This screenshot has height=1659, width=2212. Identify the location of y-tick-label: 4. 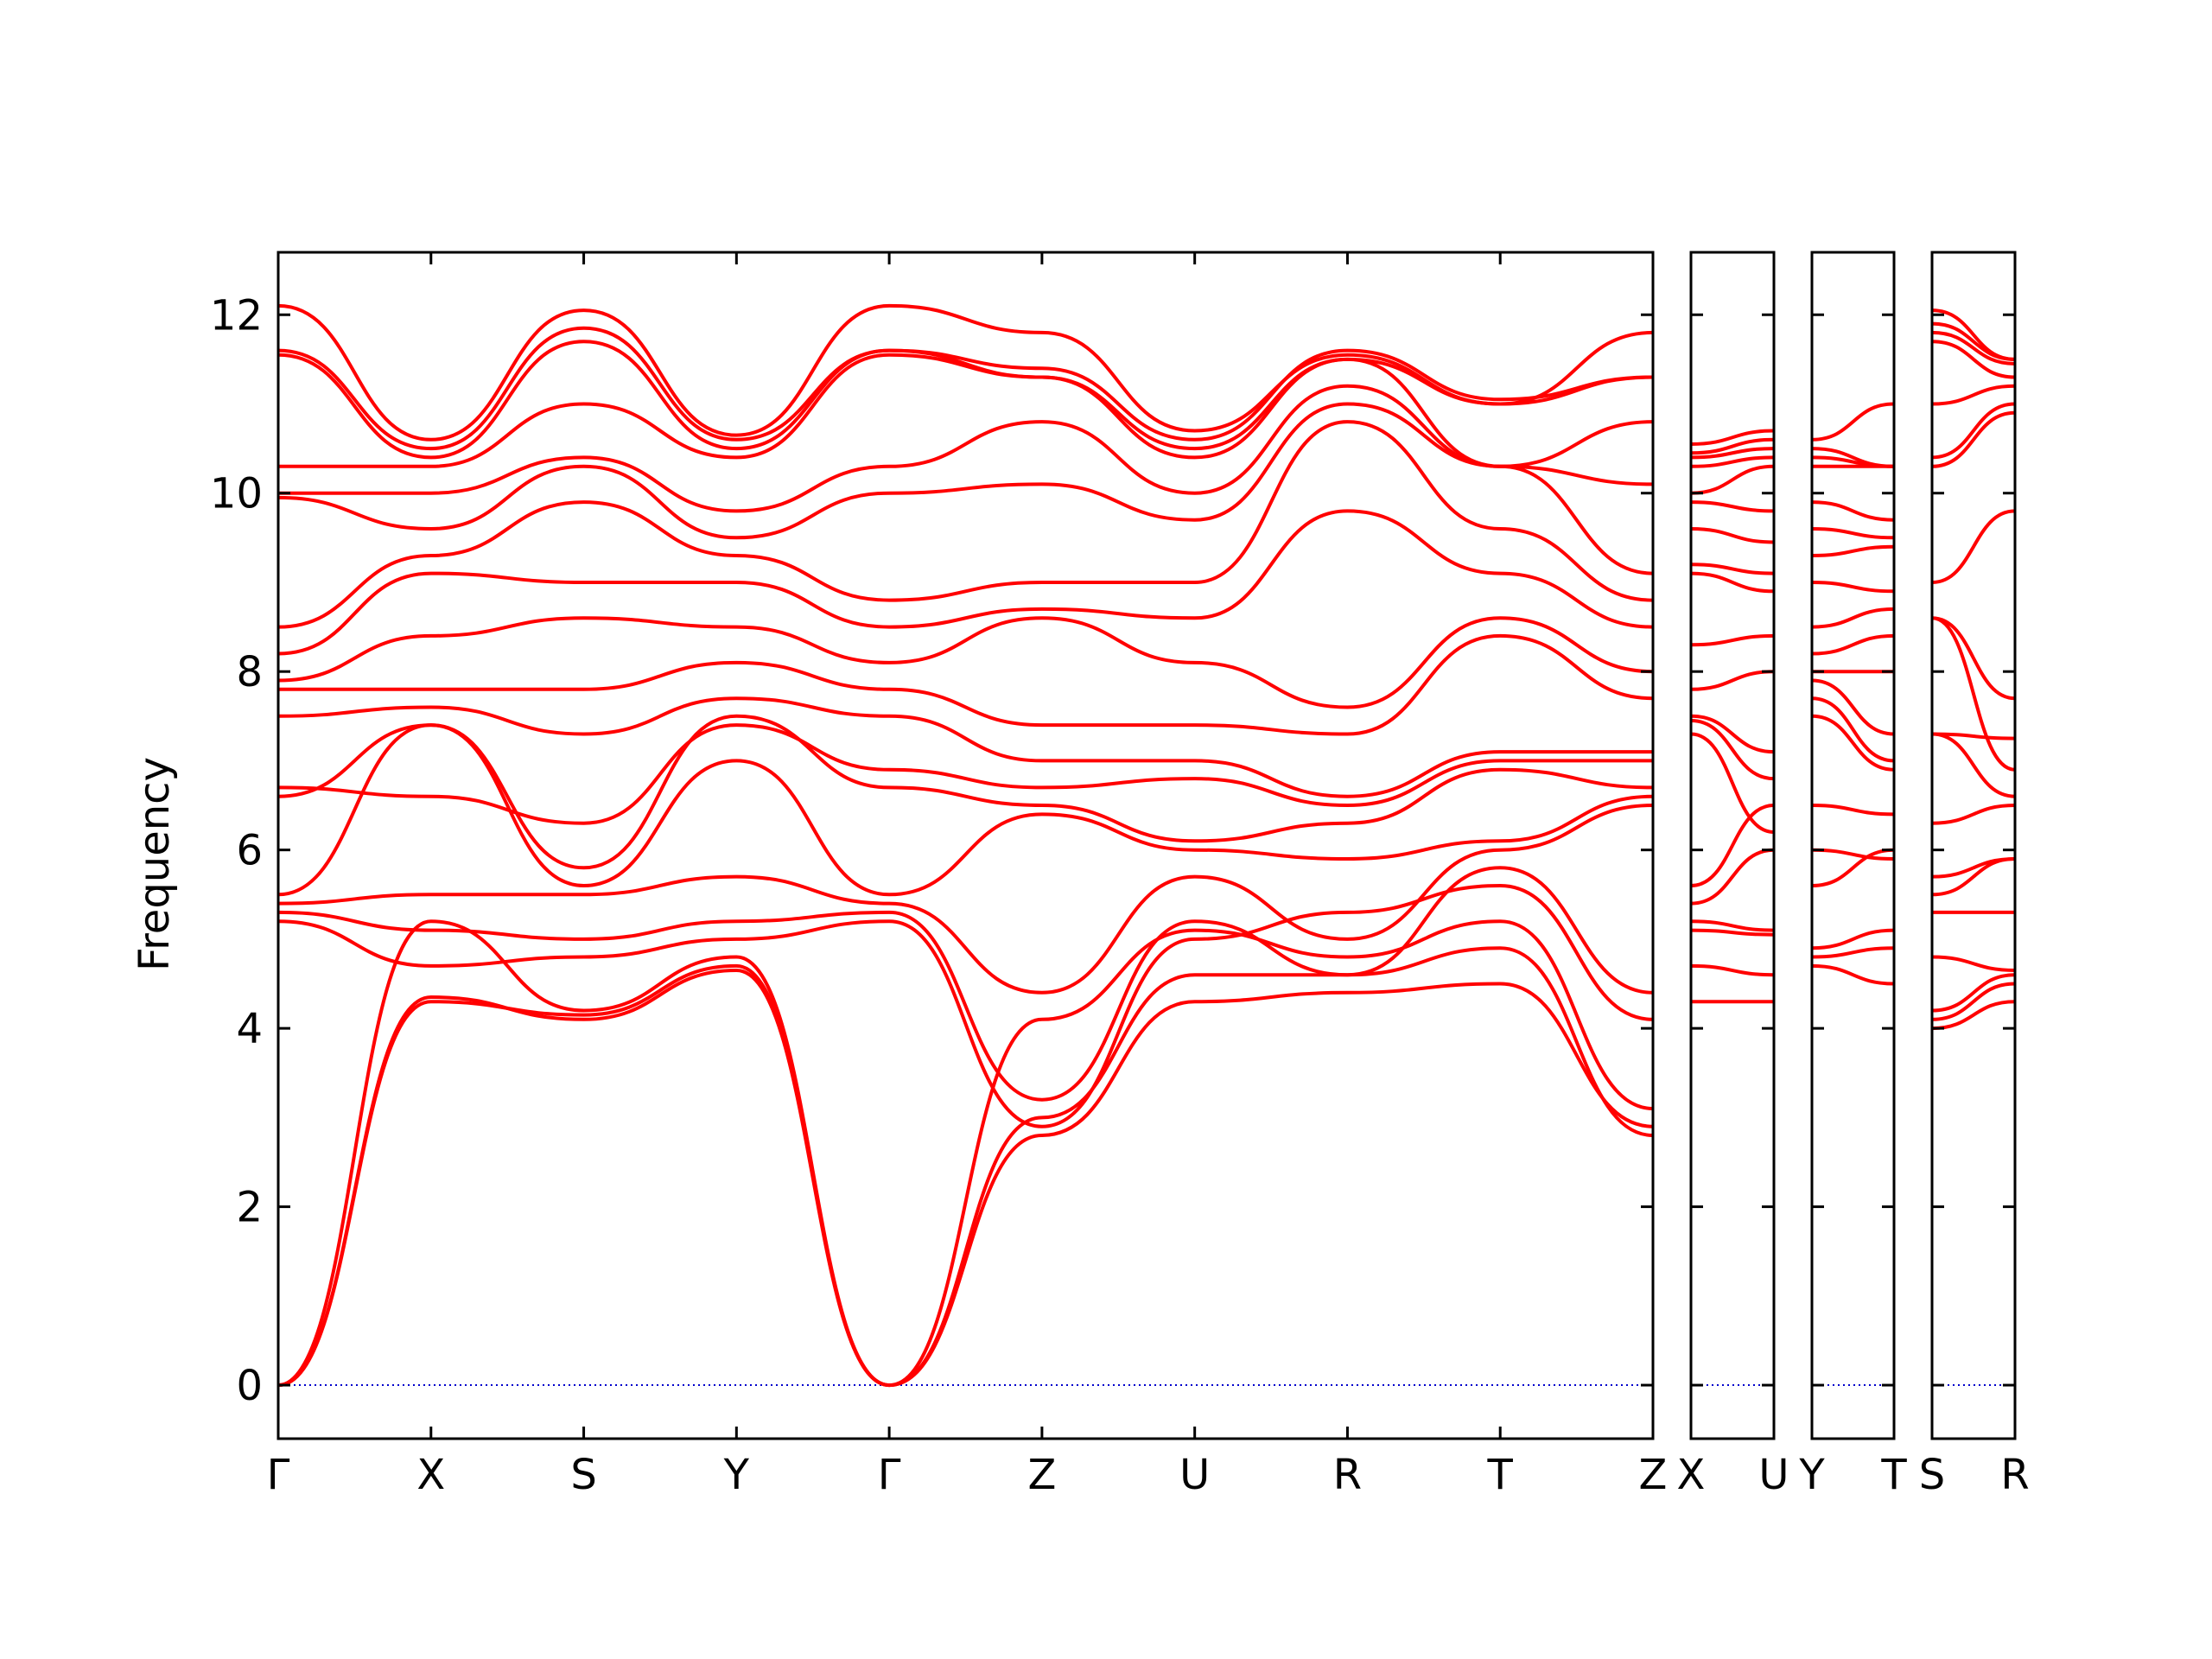
(249, 1029).